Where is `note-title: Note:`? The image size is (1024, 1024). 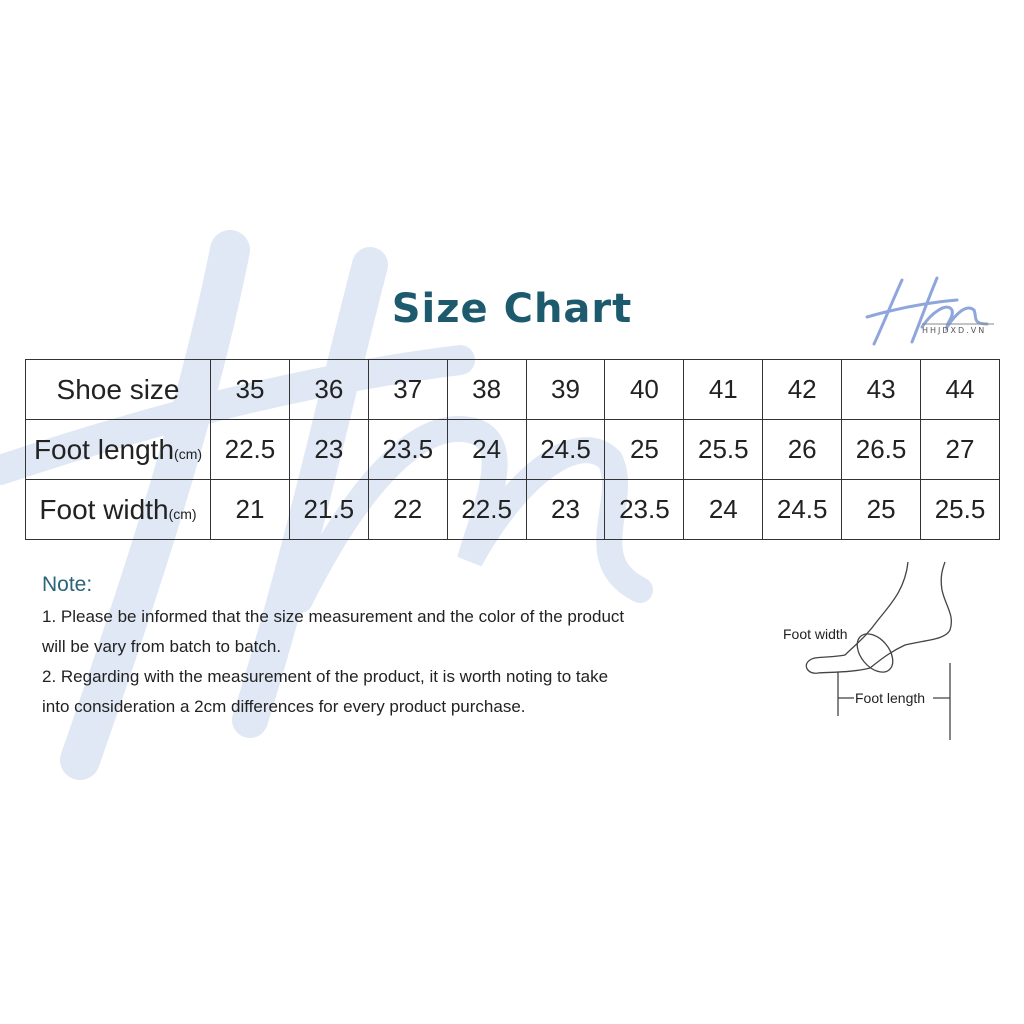
note-title: Note: is located at coordinates (67, 584).